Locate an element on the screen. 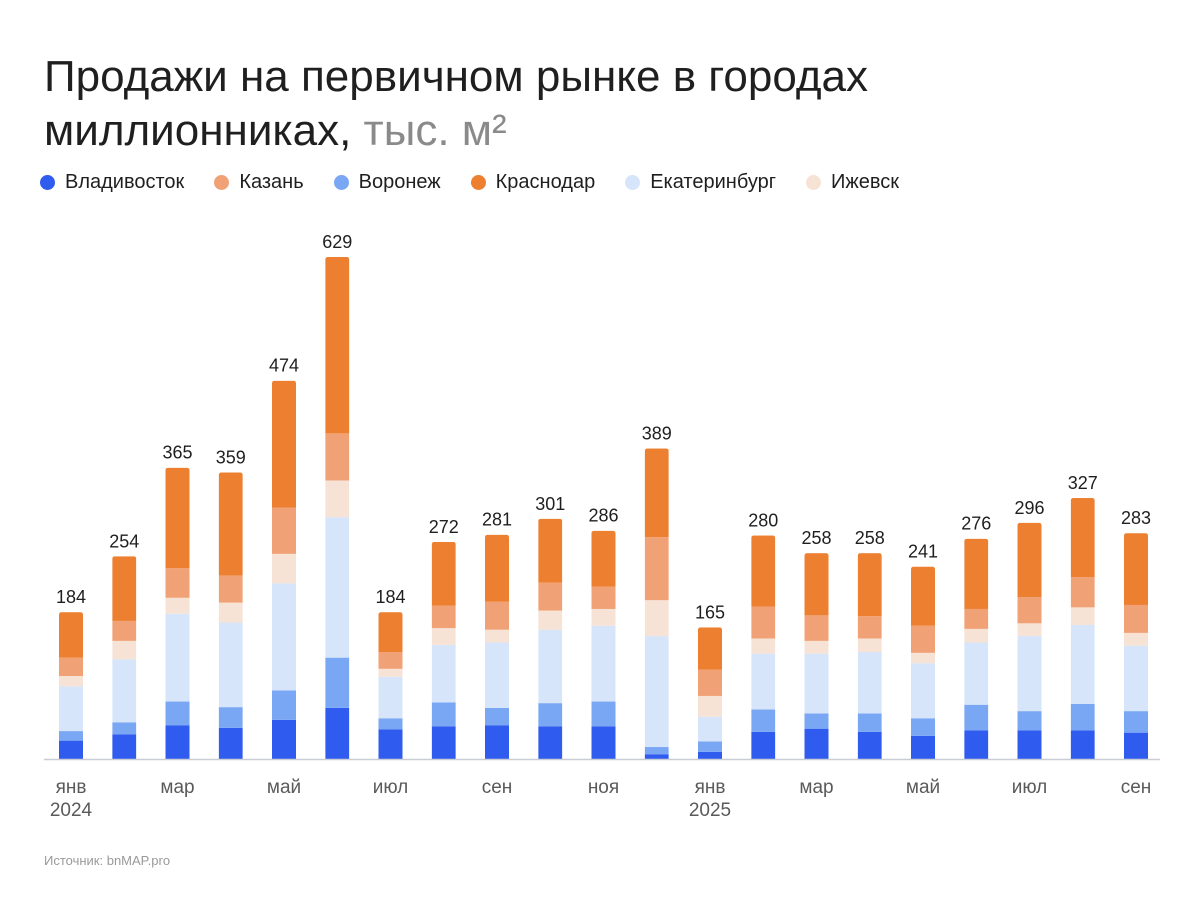  legend-item: Краснодар is located at coordinates (533, 182).